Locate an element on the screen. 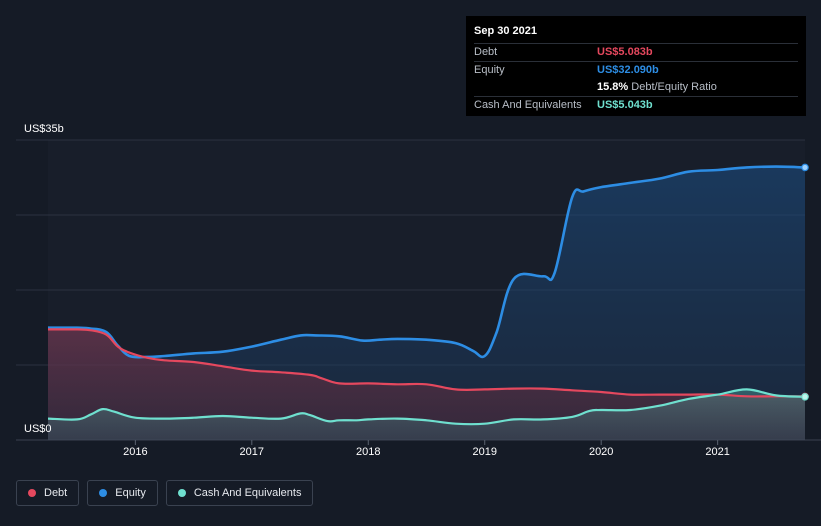  tooltip-row-equity: Equity US$32.090b is located at coordinates (636, 70).